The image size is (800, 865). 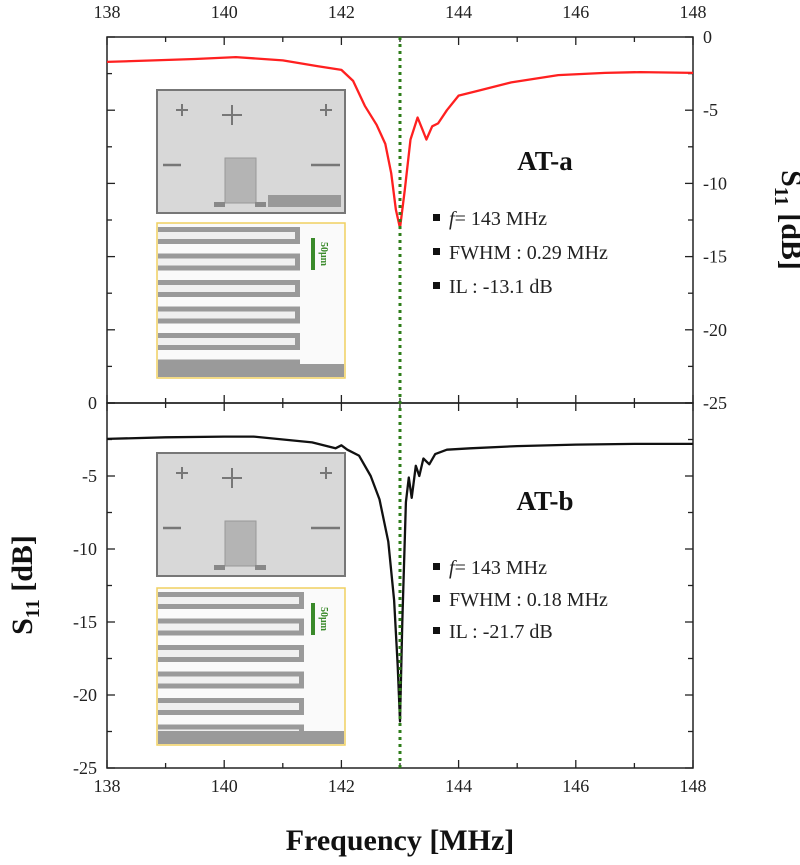 What do you see at coordinates (400, 840) in the screenshot?
I see `x-axis-label: Frequency [MHz]` at bounding box center [400, 840].